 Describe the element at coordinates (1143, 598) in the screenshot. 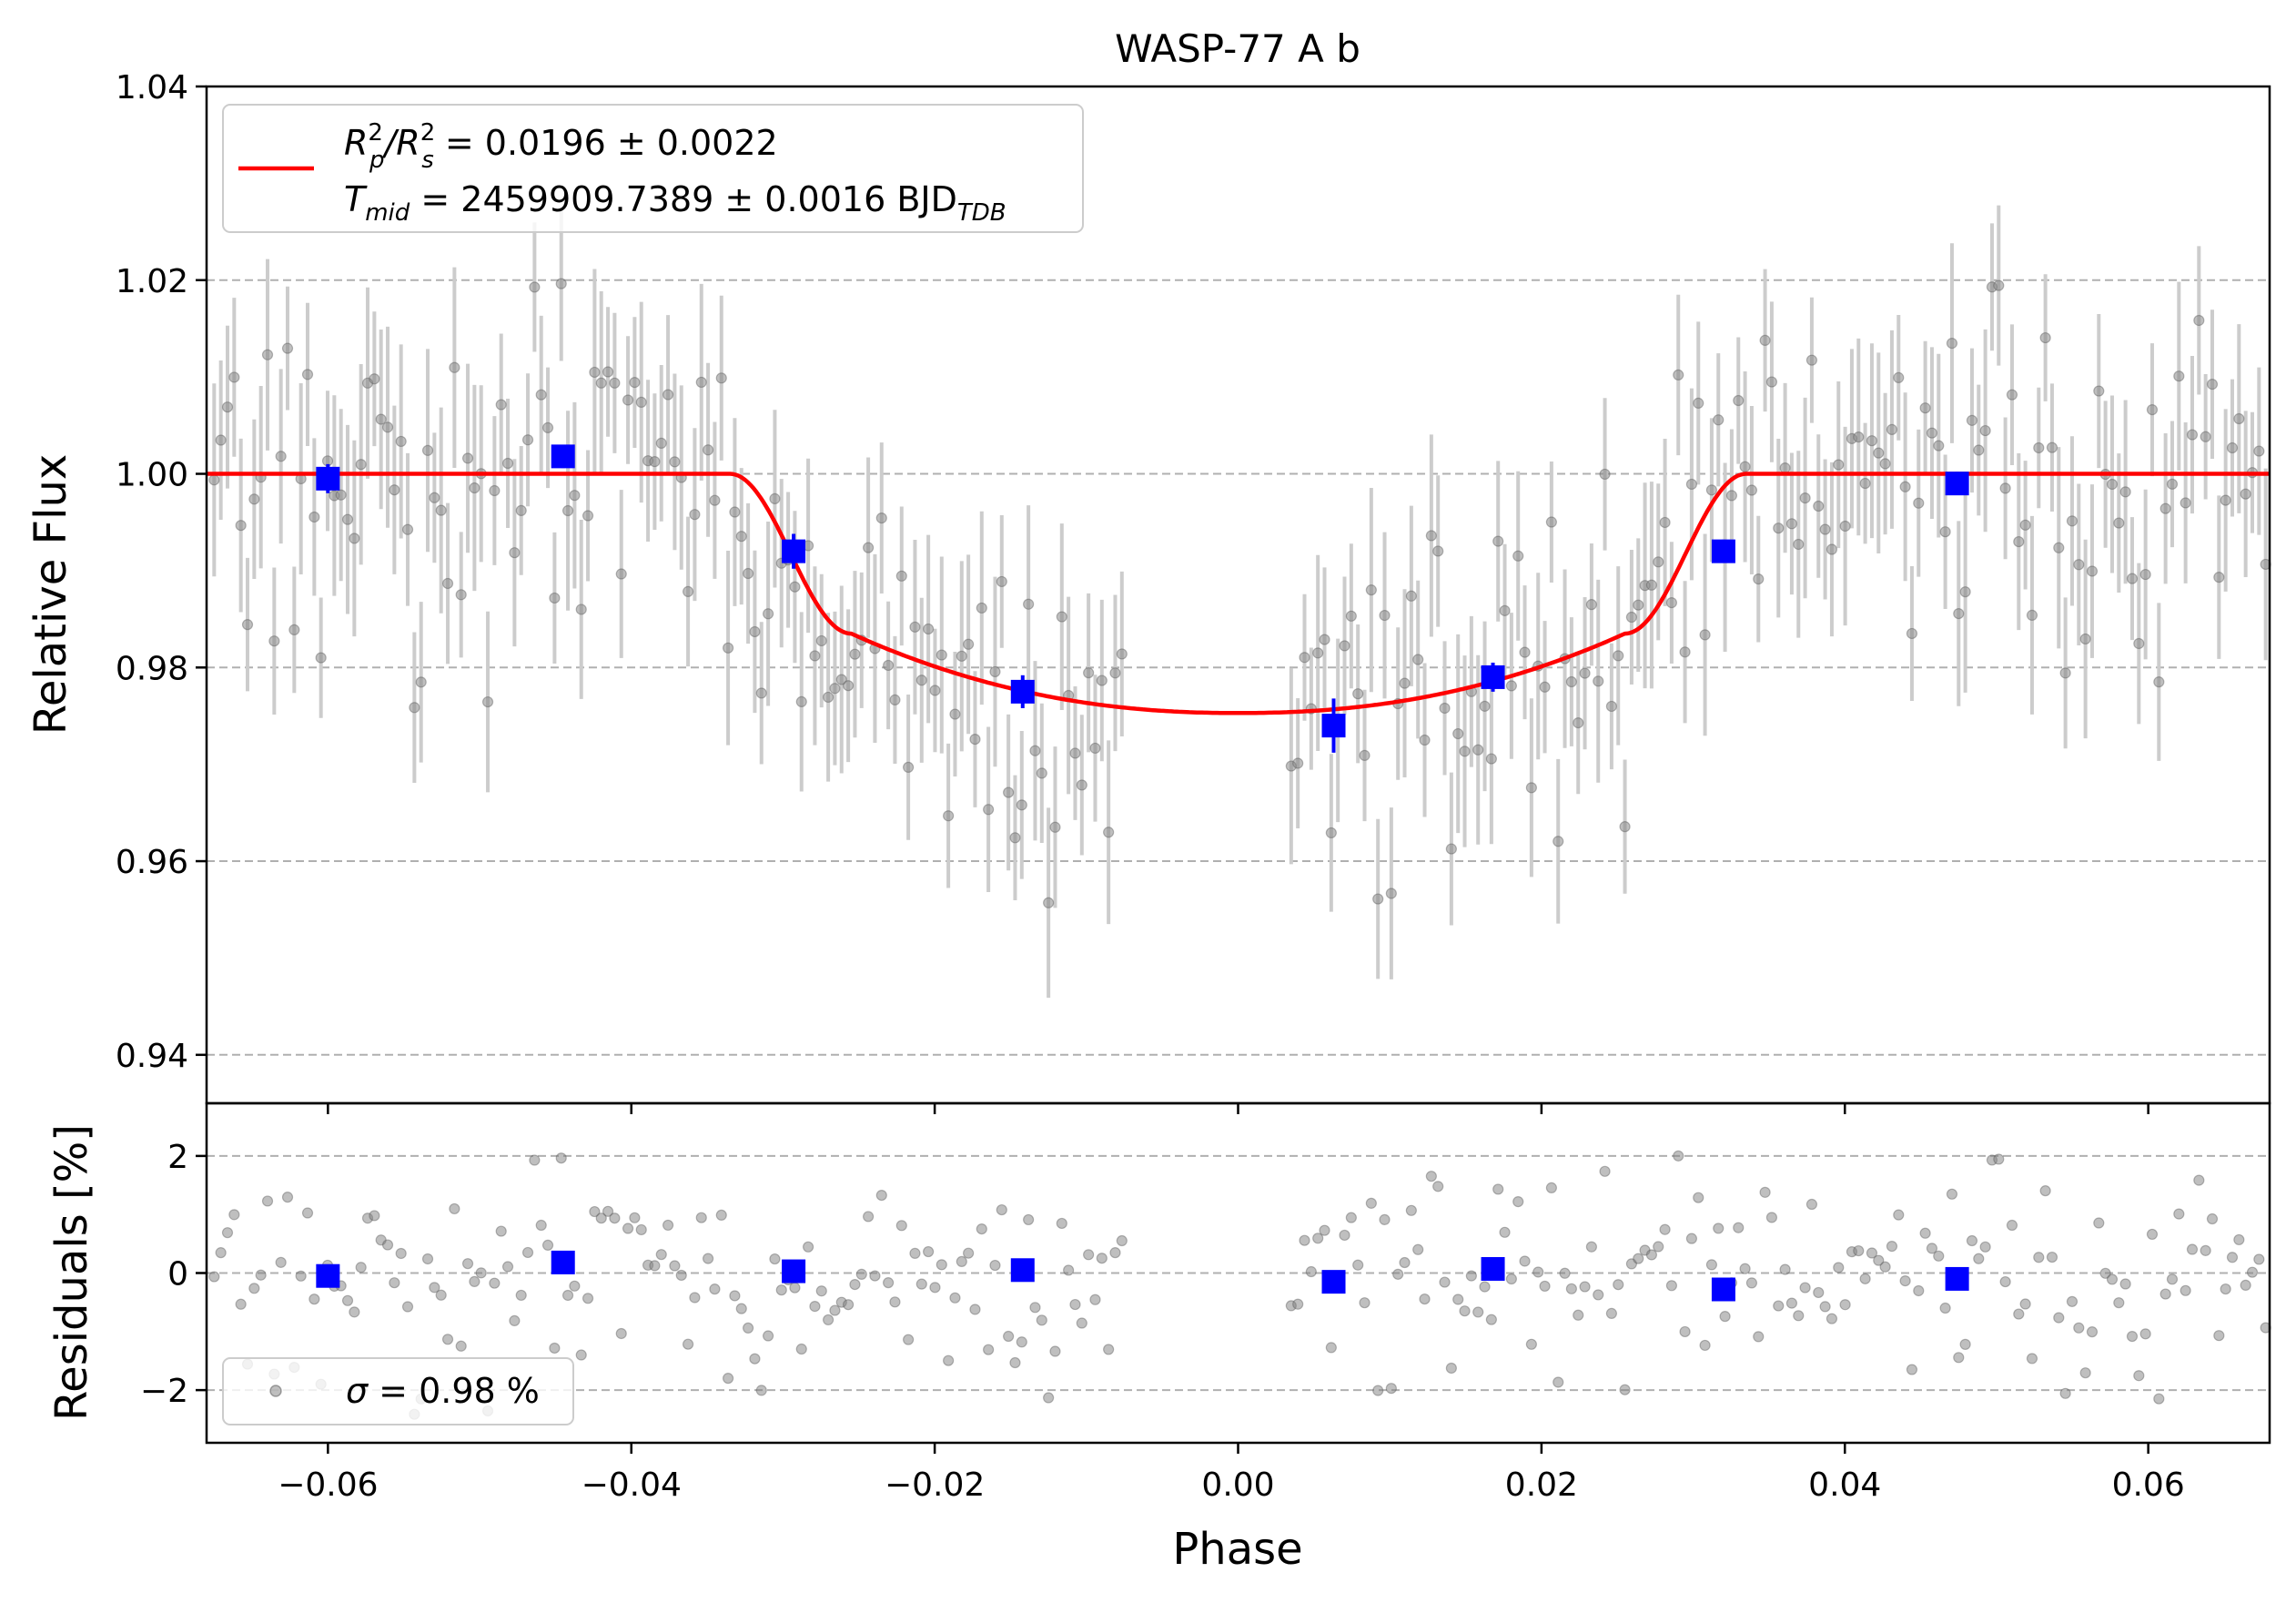

I see `flux-binned-points` at that location.